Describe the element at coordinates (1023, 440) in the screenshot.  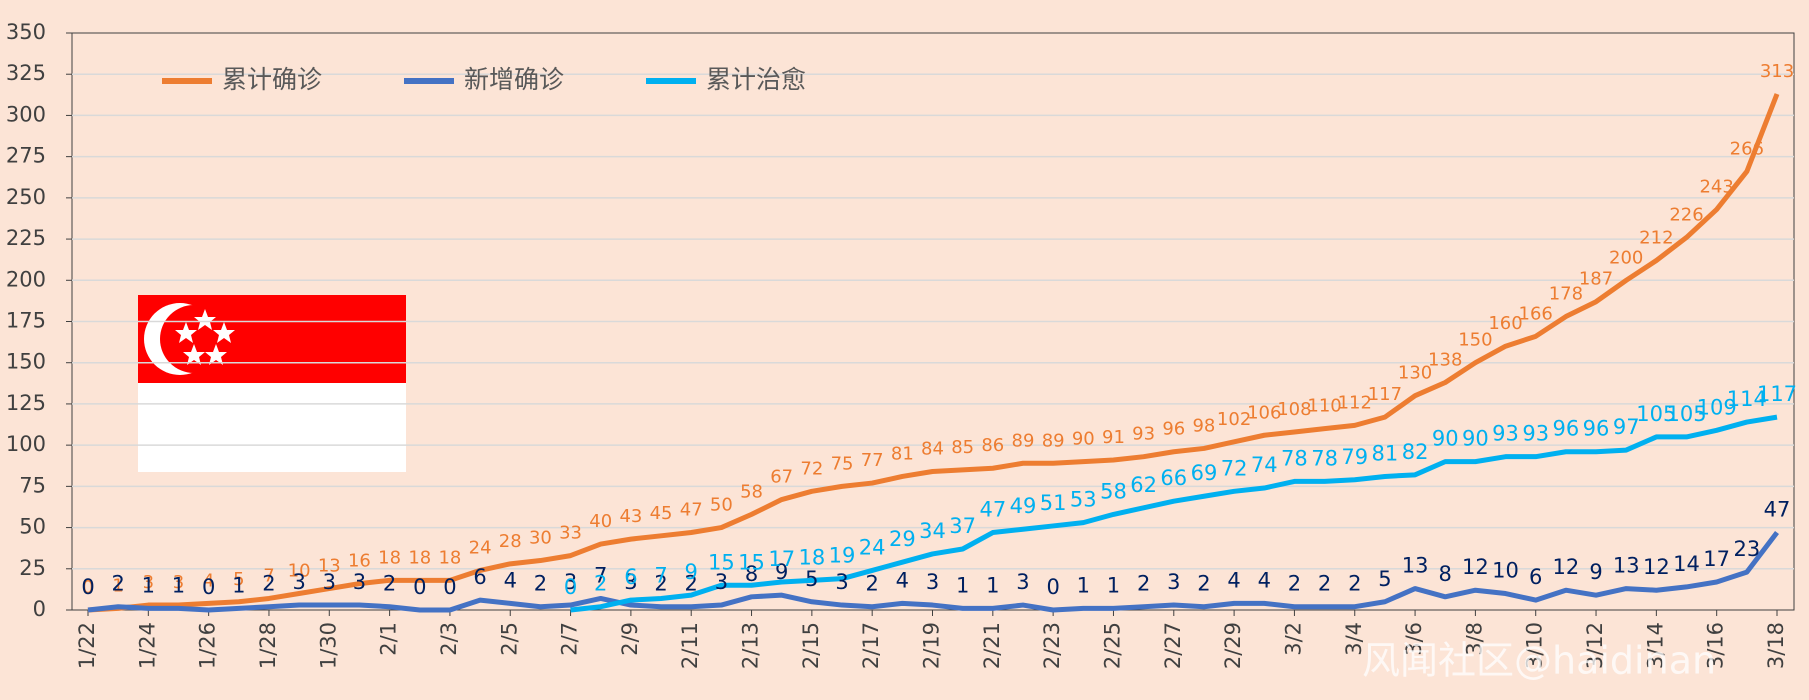
I see `data-label: 89` at that location.